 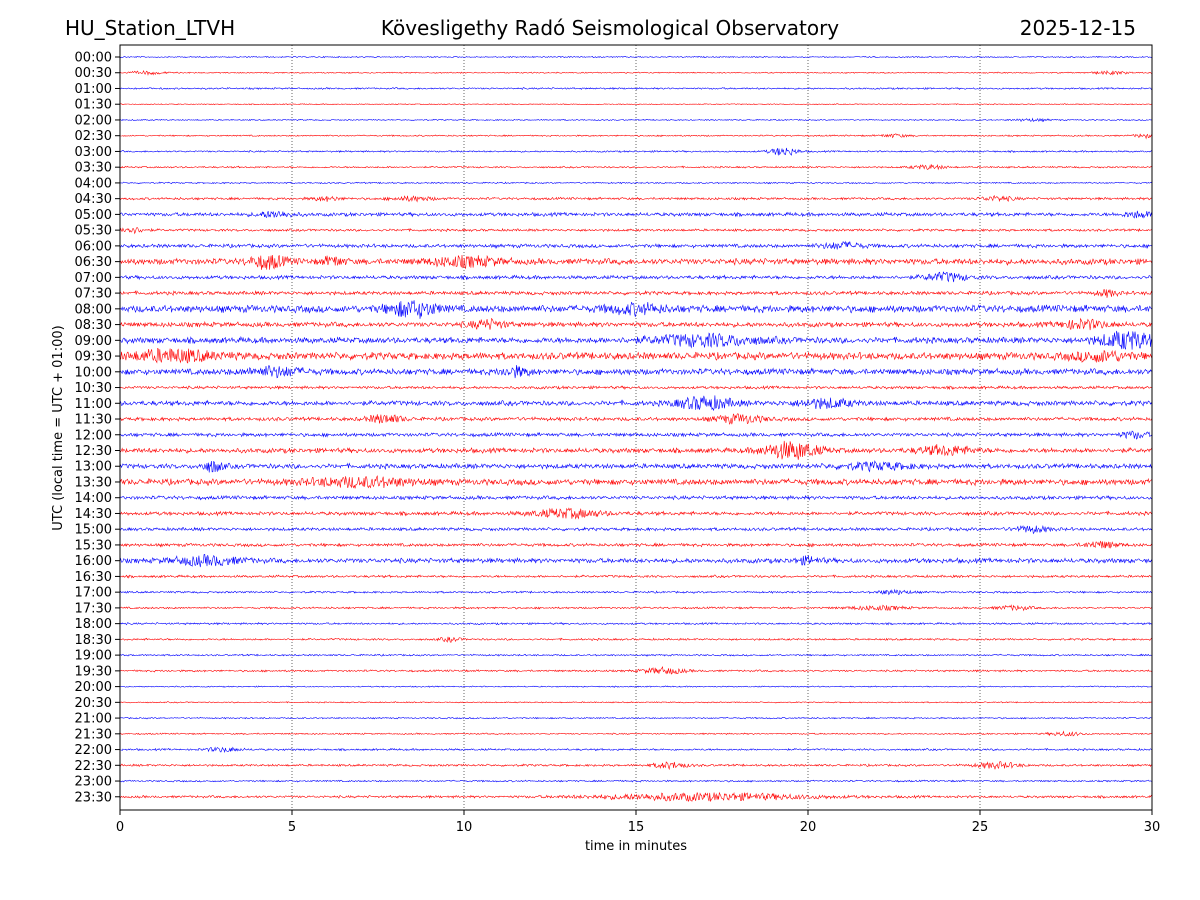 What do you see at coordinates (636, 827) in the screenshot?
I see `x-tick-label: 15` at bounding box center [636, 827].